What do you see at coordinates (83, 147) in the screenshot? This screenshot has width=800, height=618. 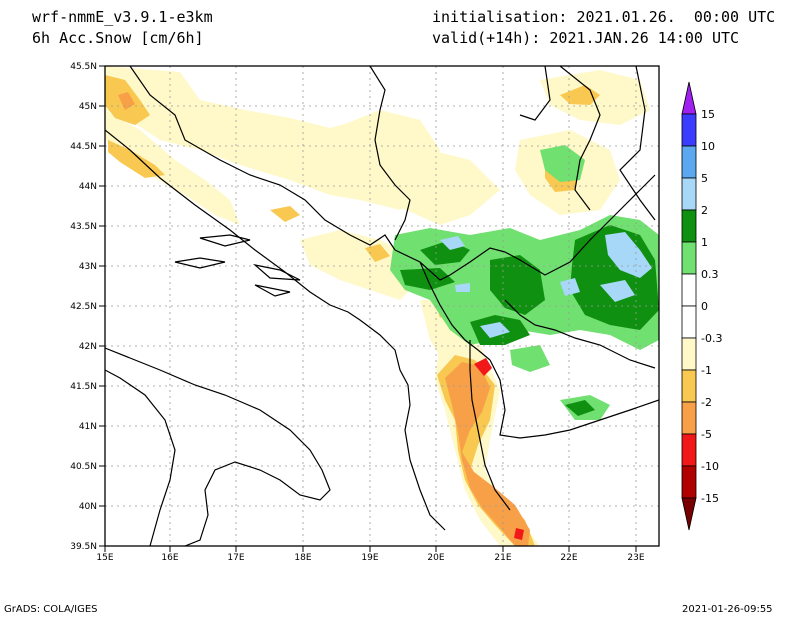 I see `lat-label: 44.5N` at bounding box center [83, 147].